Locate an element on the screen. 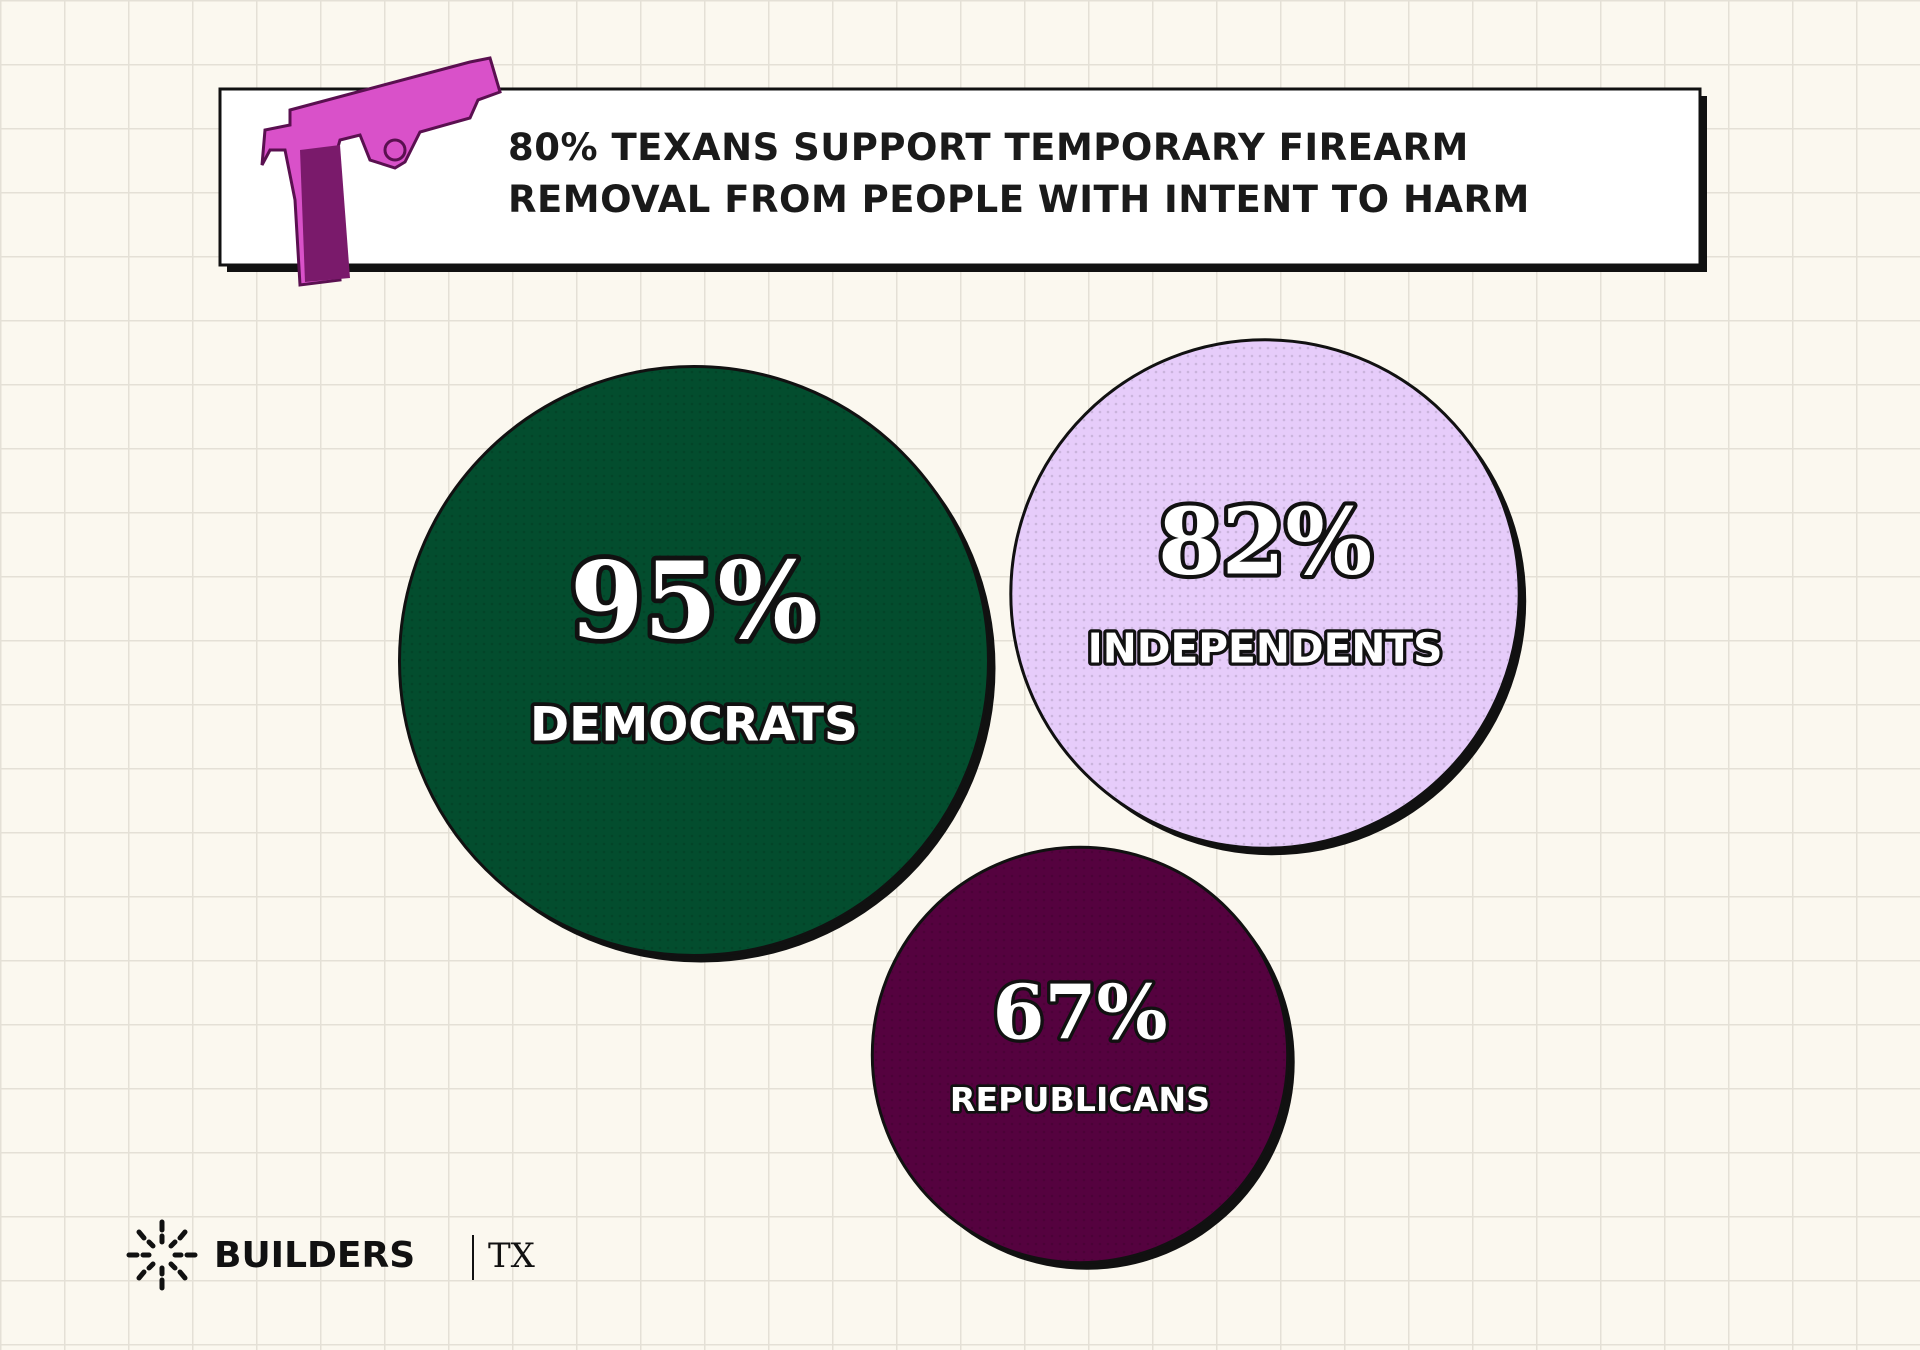 Image resolution: width=1920 pixels, height=1350 pixels. pistol-icon is located at coordinates (381, 171).